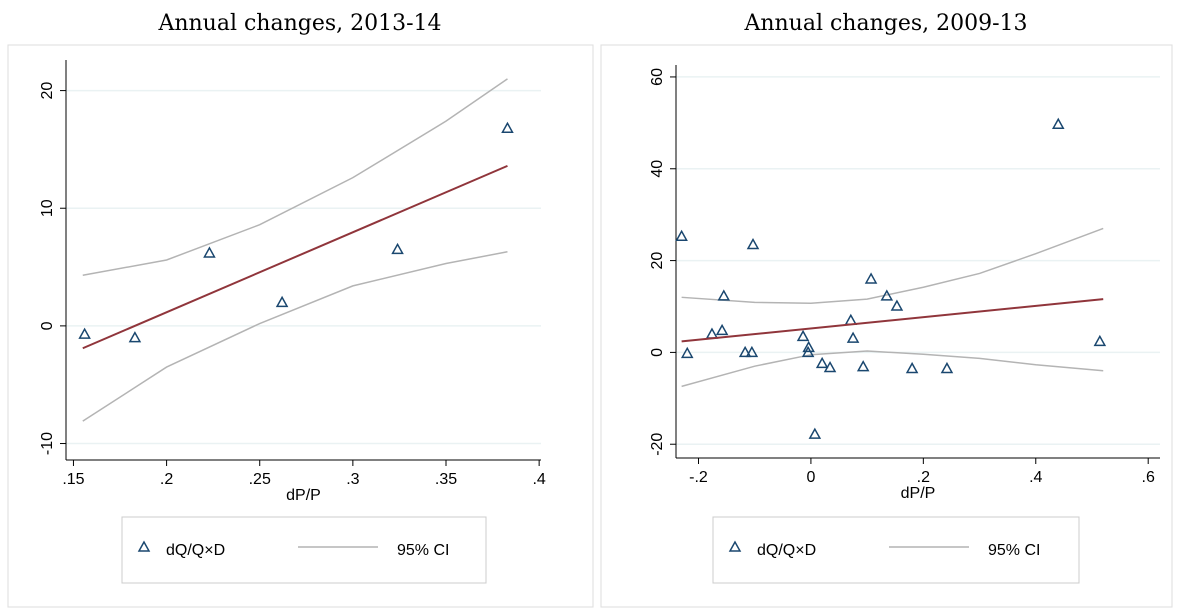 The height and width of the screenshot is (611, 1179). What do you see at coordinates (1148, 477) in the screenshot?
I see `x-tick-label: .6` at bounding box center [1148, 477].